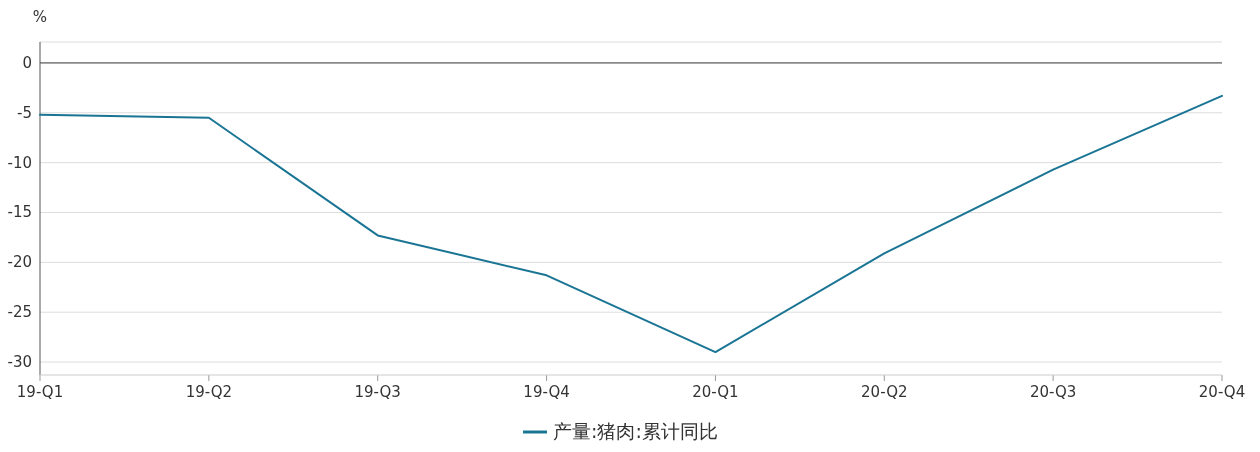  Describe the element at coordinates (377, 392) in the screenshot. I see `x-tick-label: 19-Q3` at that location.